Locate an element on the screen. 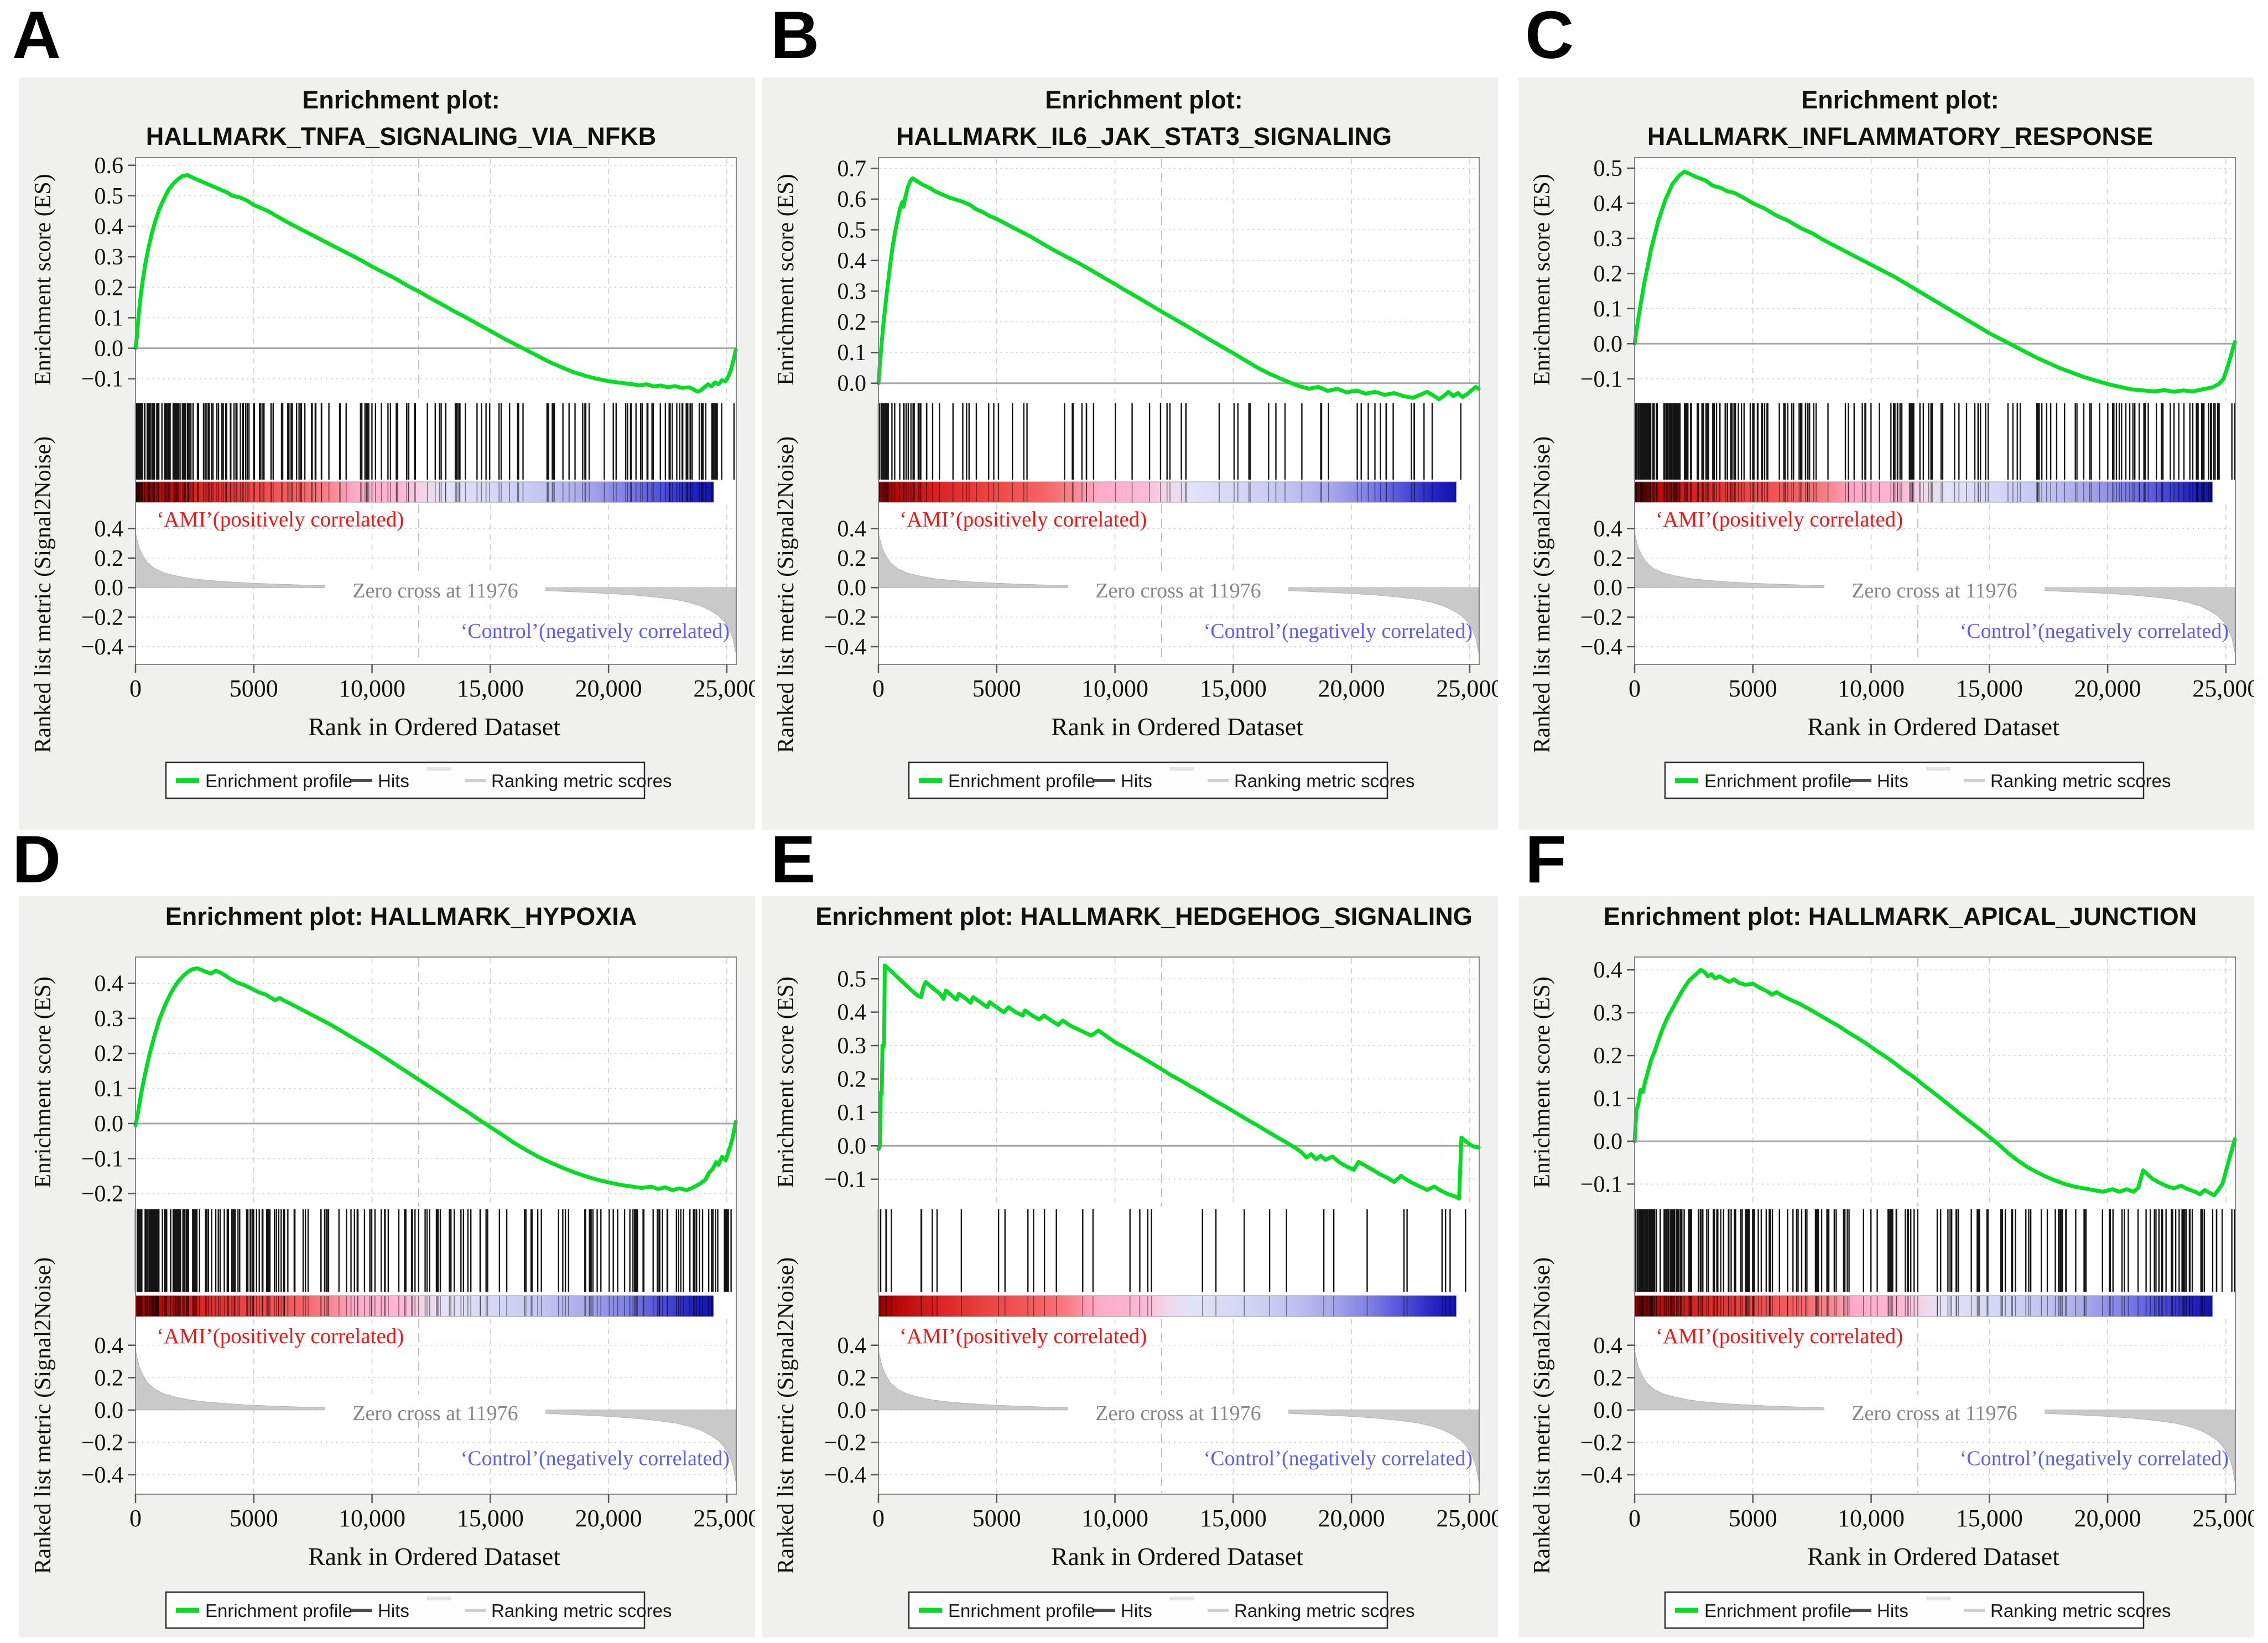 This screenshot has height=1643, width=2268. es-tick-label: 0.6 is located at coordinates (110, 166).